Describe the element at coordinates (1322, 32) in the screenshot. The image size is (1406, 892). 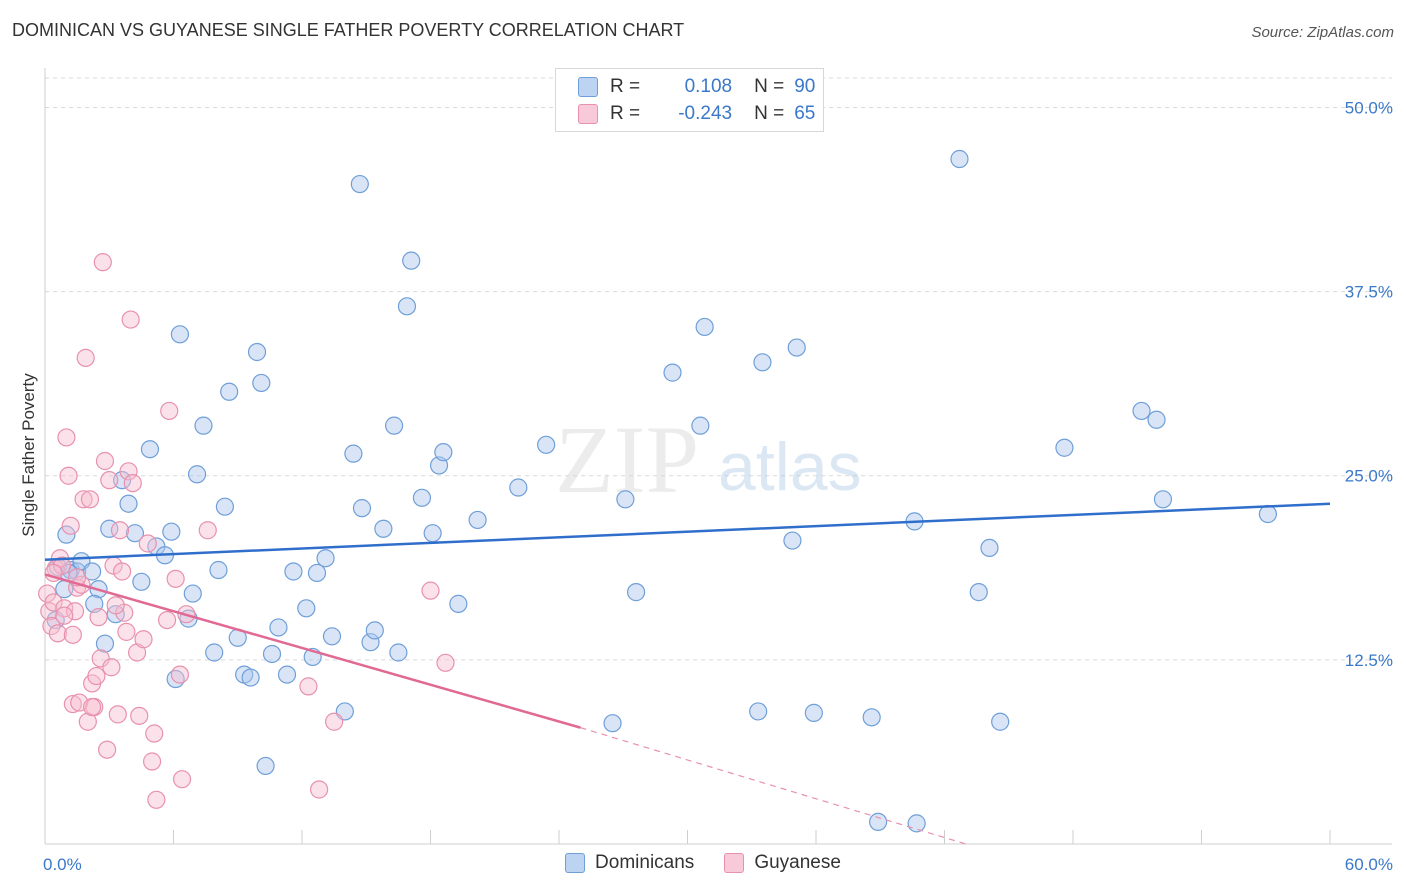
I see `source-credit: Source: ZipAtlas.com` at that location.